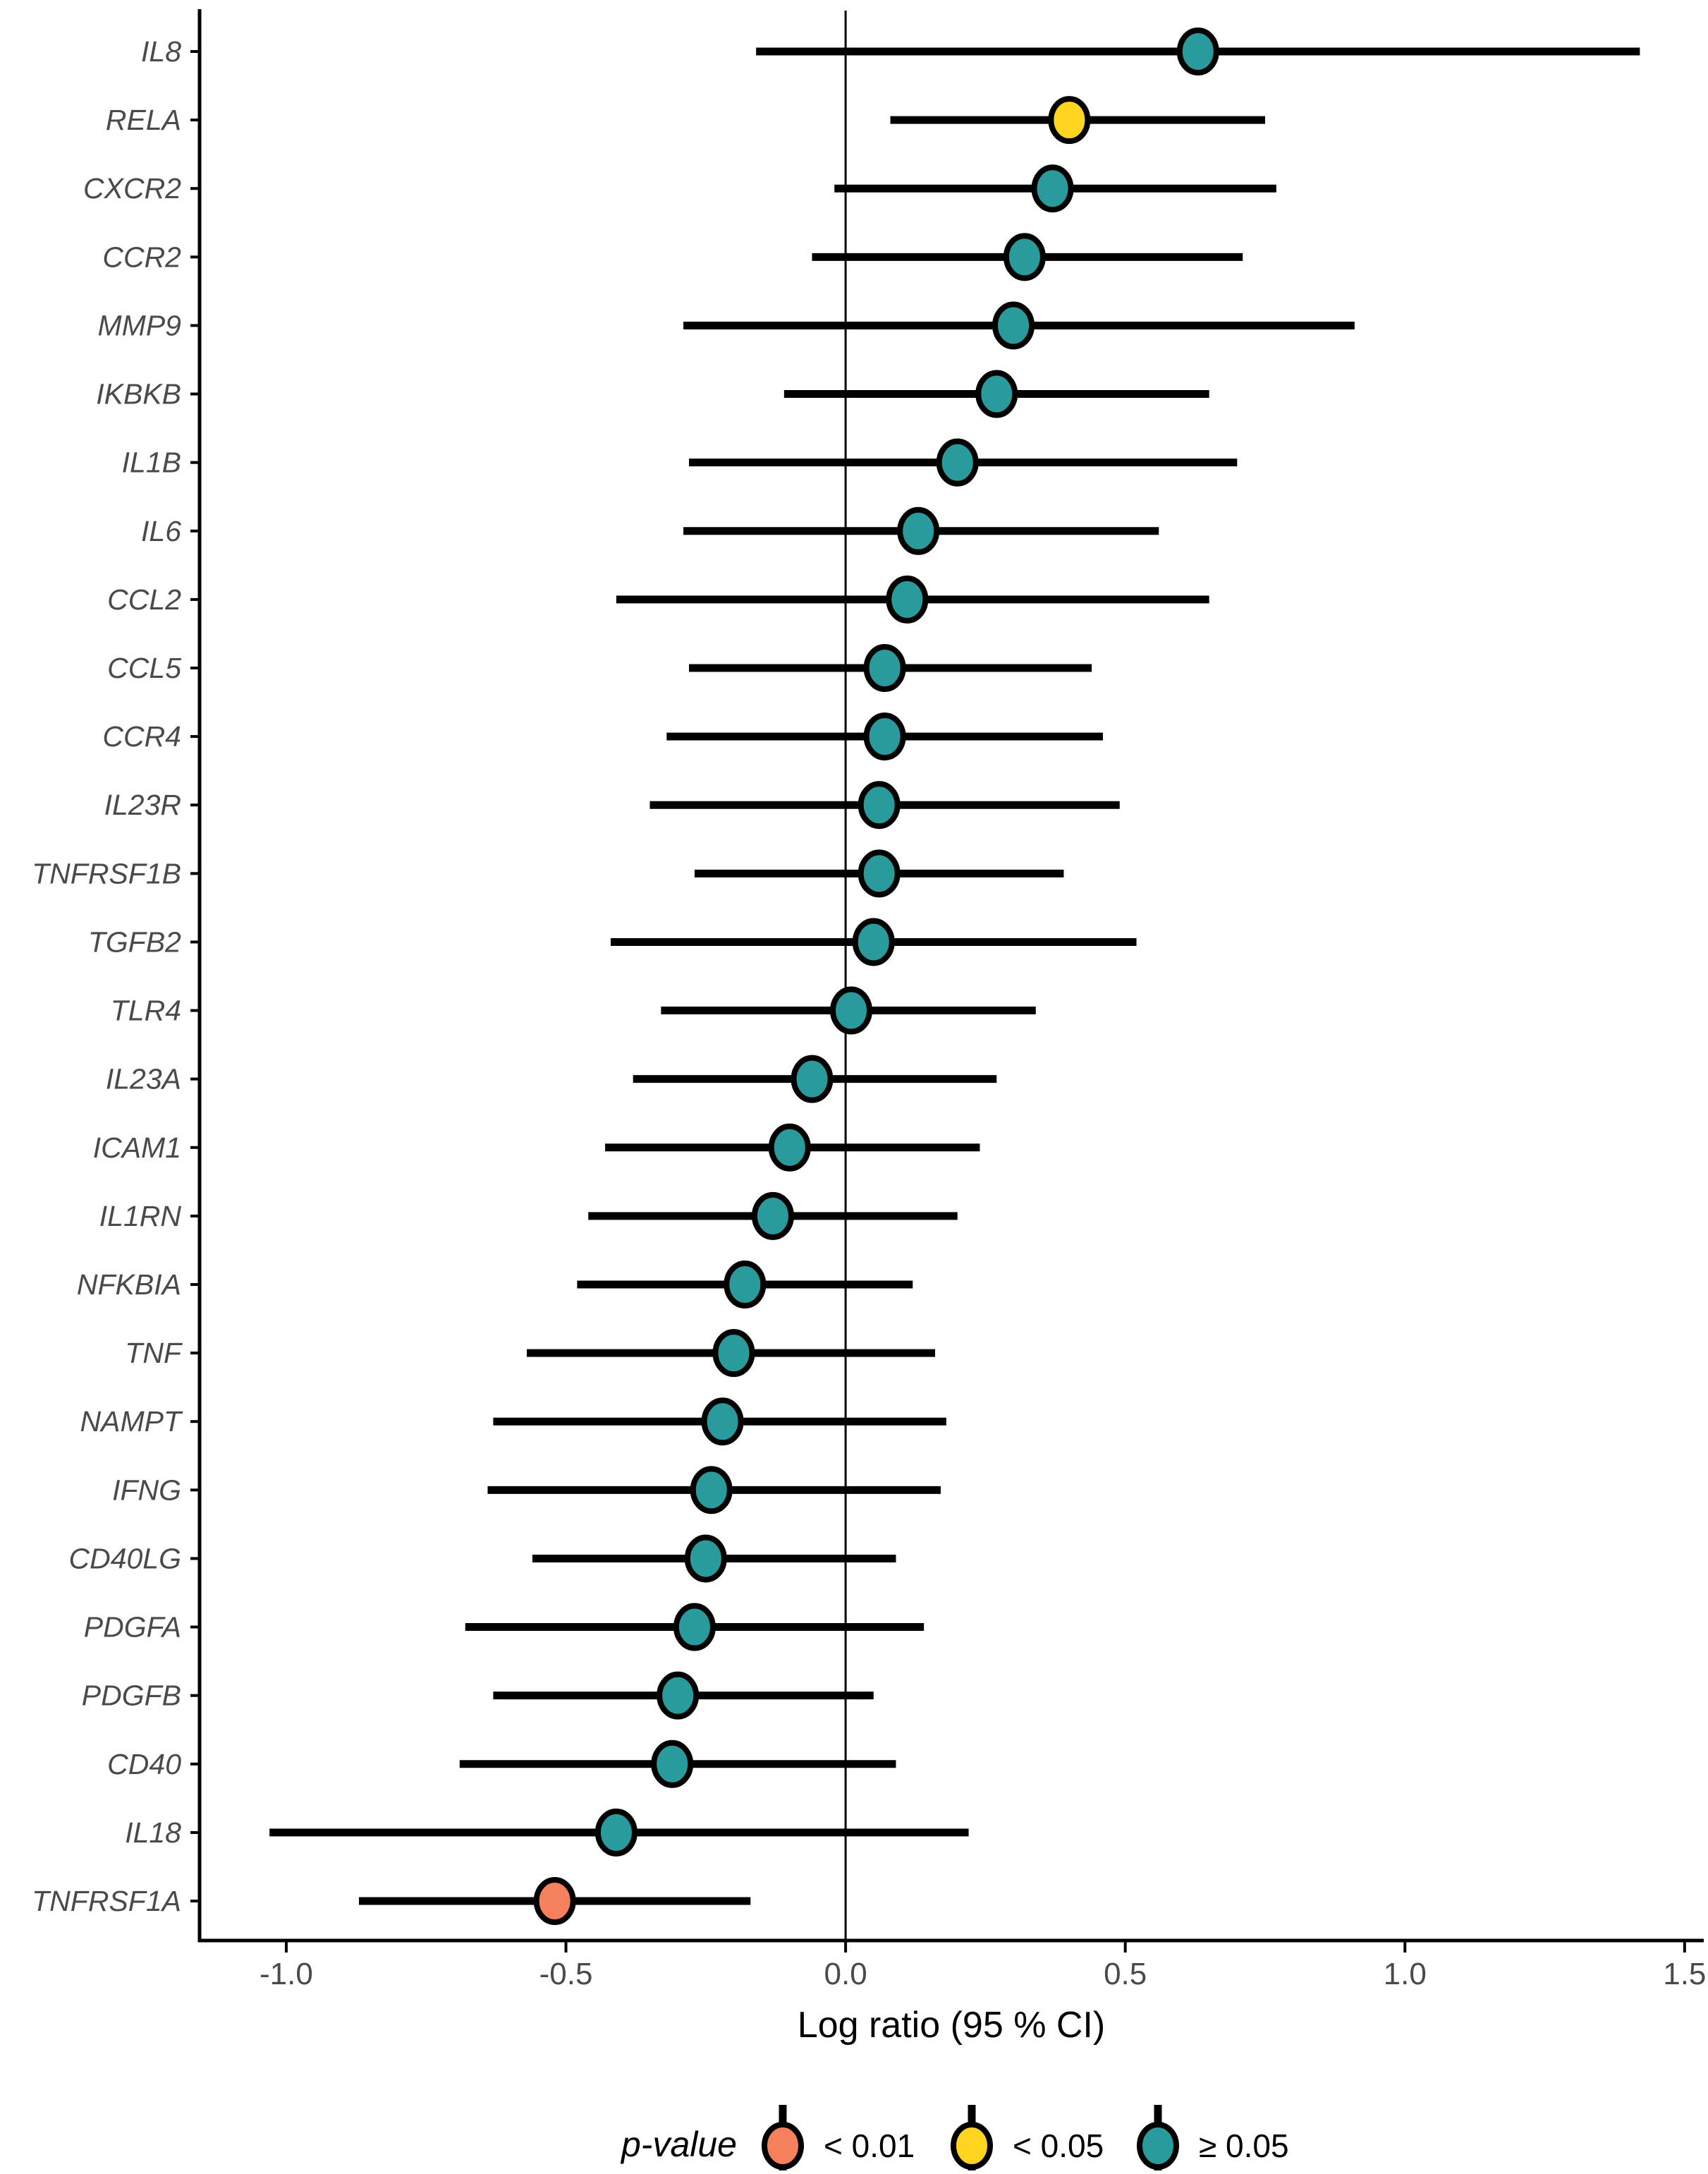 The height and width of the screenshot is (2174, 1708). What do you see at coordinates (132, 1627) in the screenshot?
I see `y-axis-gene-label: PDGFA` at bounding box center [132, 1627].